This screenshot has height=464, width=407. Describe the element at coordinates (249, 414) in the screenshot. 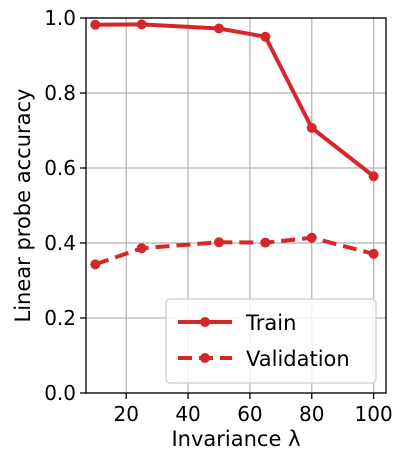

I see `x-tick-label: 60` at that location.